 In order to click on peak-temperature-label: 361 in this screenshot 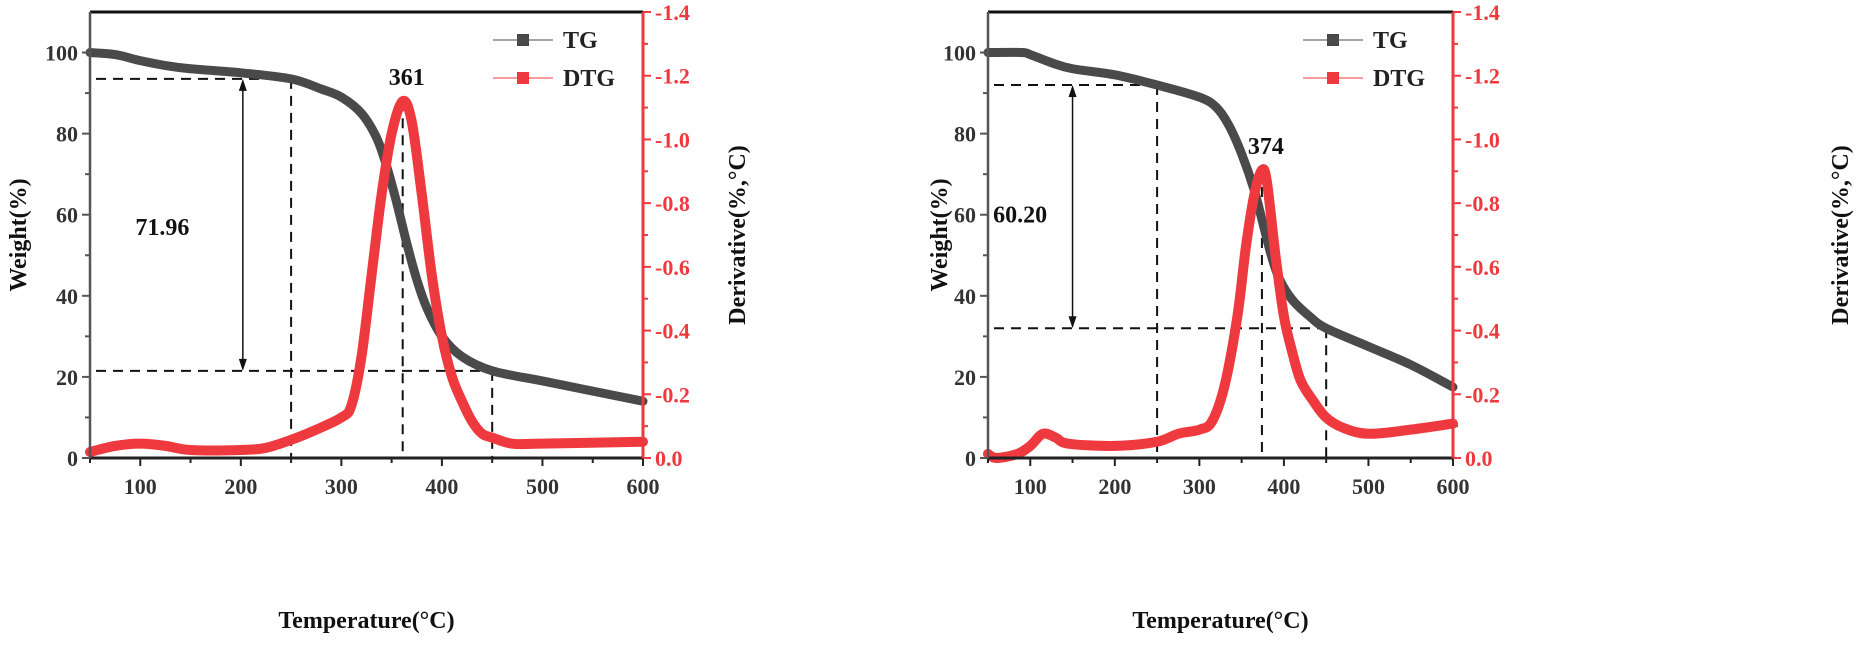, I will do `click(407, 78)`.